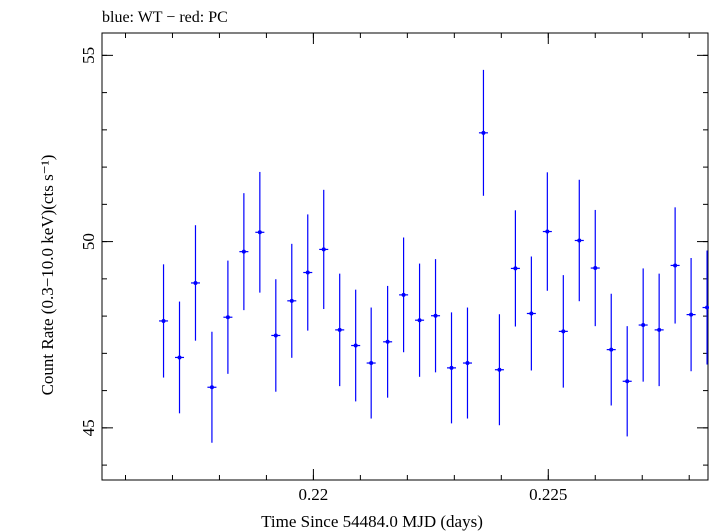 The image size is (709, 532). Describe the element at coordinates (88, 241) in the screenshot. I see `y-tick-label: 50` at that location.